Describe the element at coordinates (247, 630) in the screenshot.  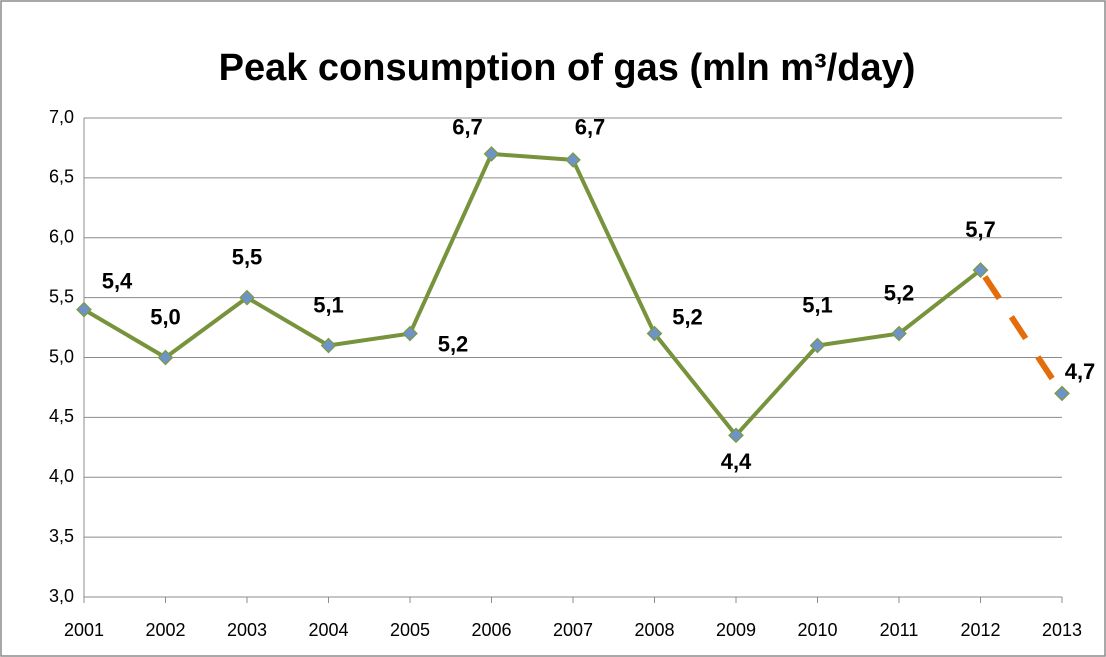
I see `x-tick-label: 2003` at that location.